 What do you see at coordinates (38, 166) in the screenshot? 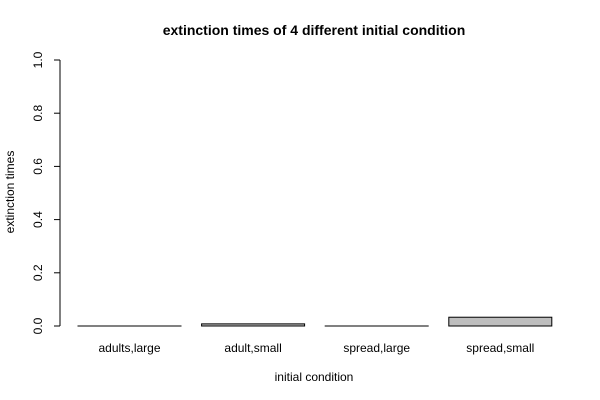
I see `y-tick-label: 0.6` at bounding box center [38, 166].